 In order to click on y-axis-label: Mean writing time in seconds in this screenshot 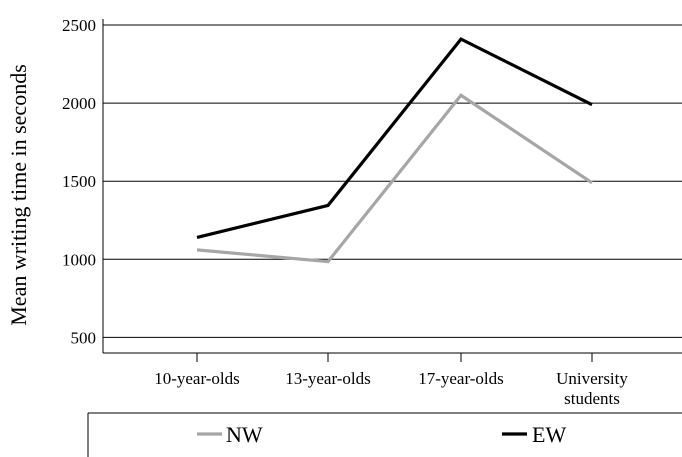, I will do `click(18, 195)`.